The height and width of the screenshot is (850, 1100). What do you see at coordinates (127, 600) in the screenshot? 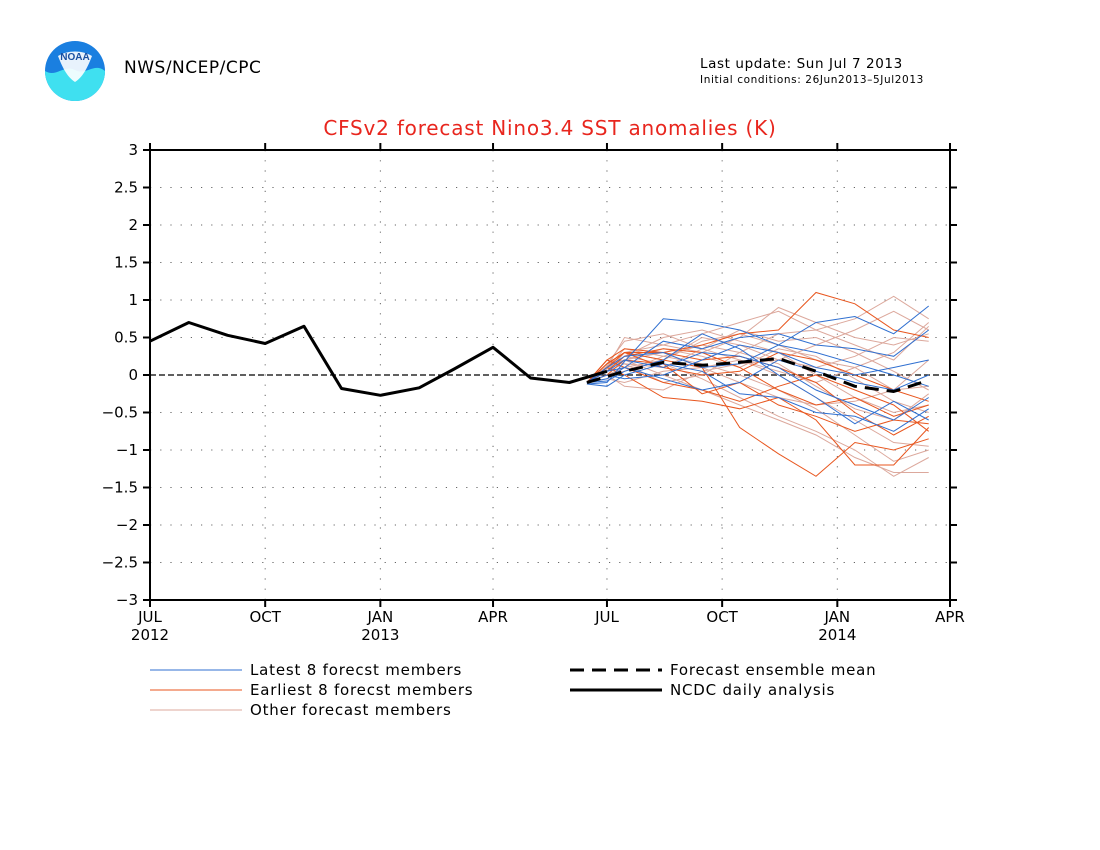
I see `y-tick-label: −3` at bounding box center [127, 600].